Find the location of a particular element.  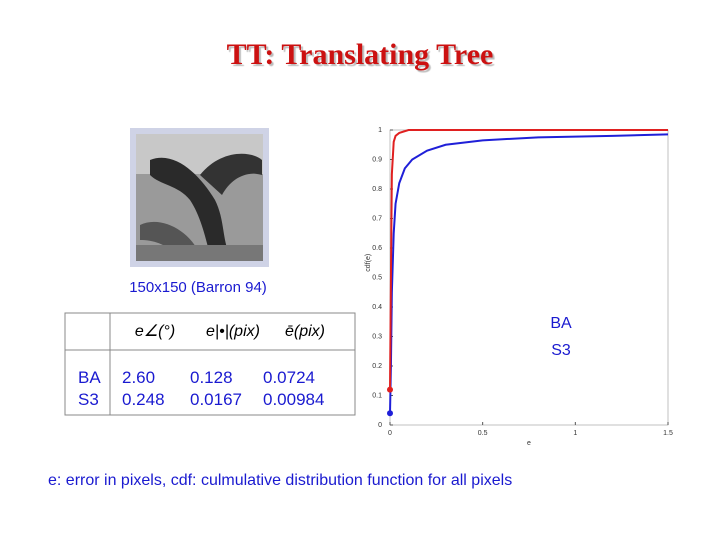

y-tick-label: 0.9 is located at coordinates (377, 160).